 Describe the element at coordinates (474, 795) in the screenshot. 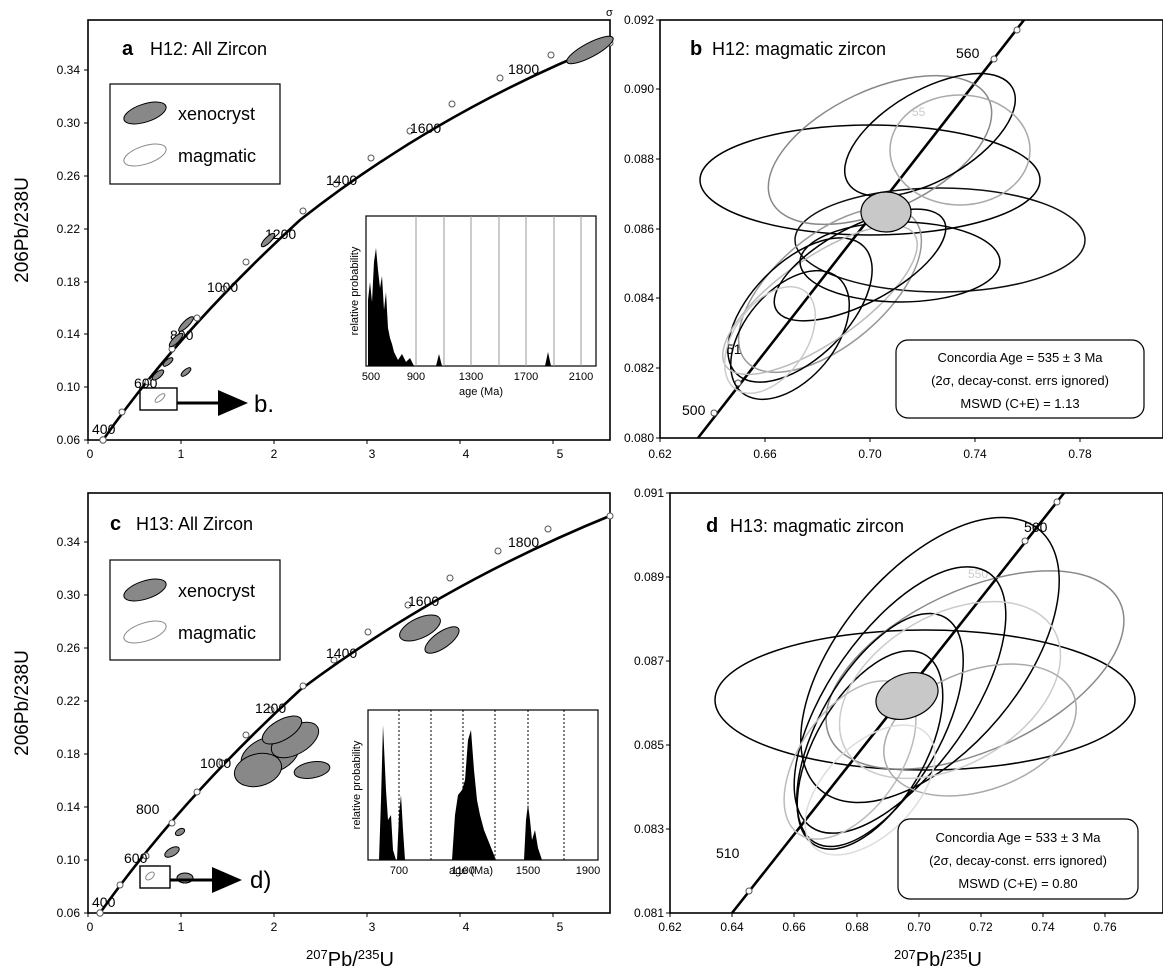

I see `inset-probability-area` at that location.